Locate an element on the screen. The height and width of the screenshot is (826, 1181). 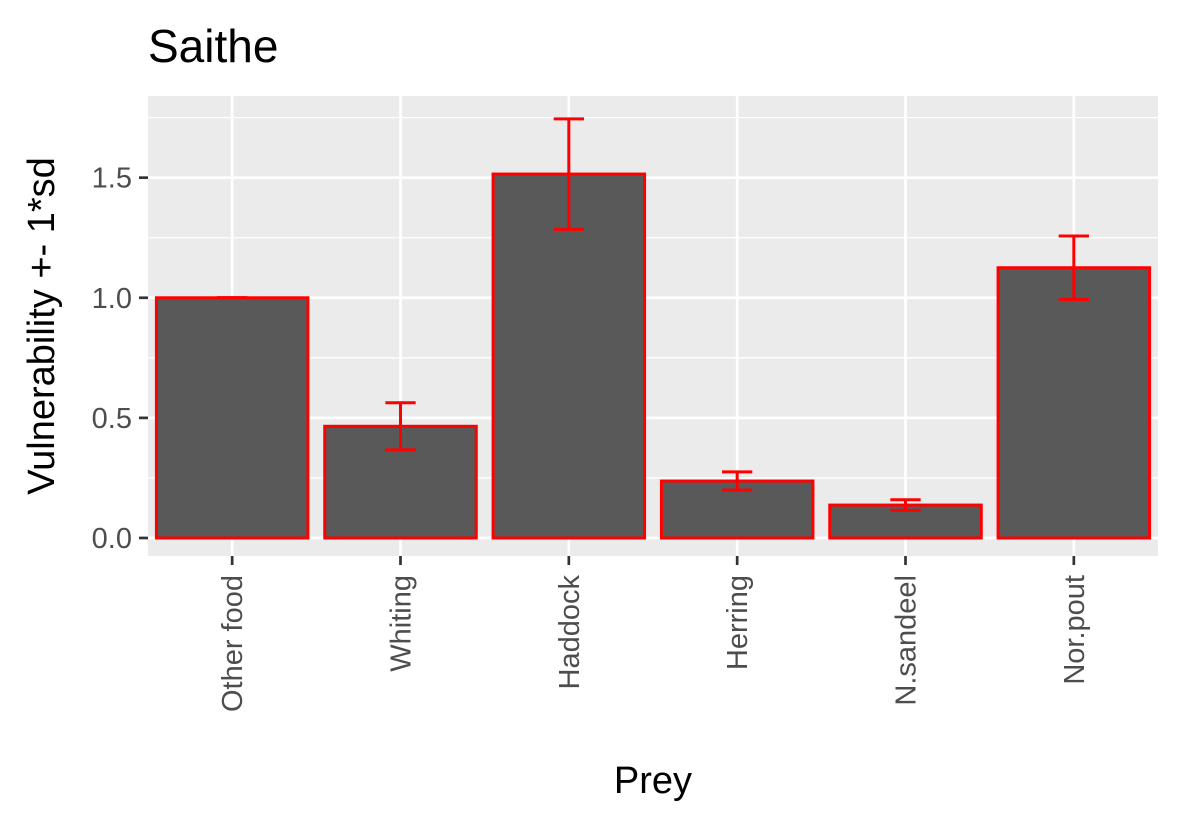
x-axis-title: Prey is located at coordinates (653, 781).